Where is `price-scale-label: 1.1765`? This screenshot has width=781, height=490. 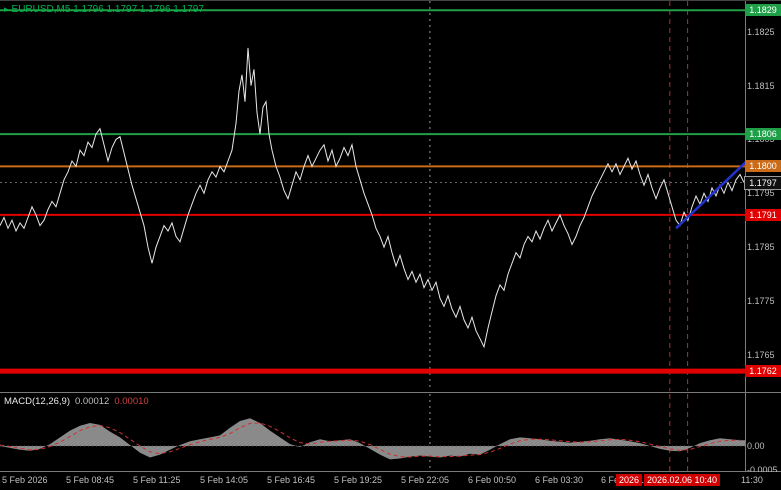
price-scale-label: 1.1765 is located at coordinates (761, 354).